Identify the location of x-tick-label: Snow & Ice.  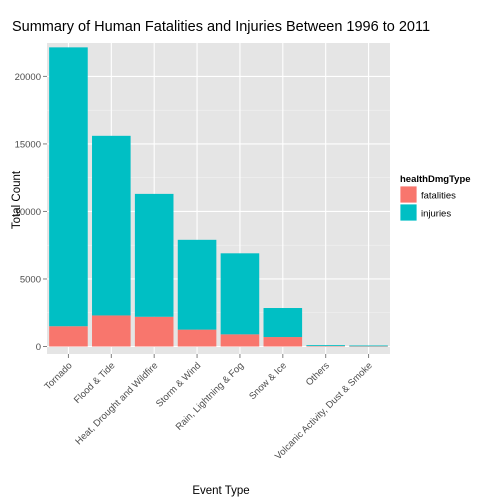
(268, 381).